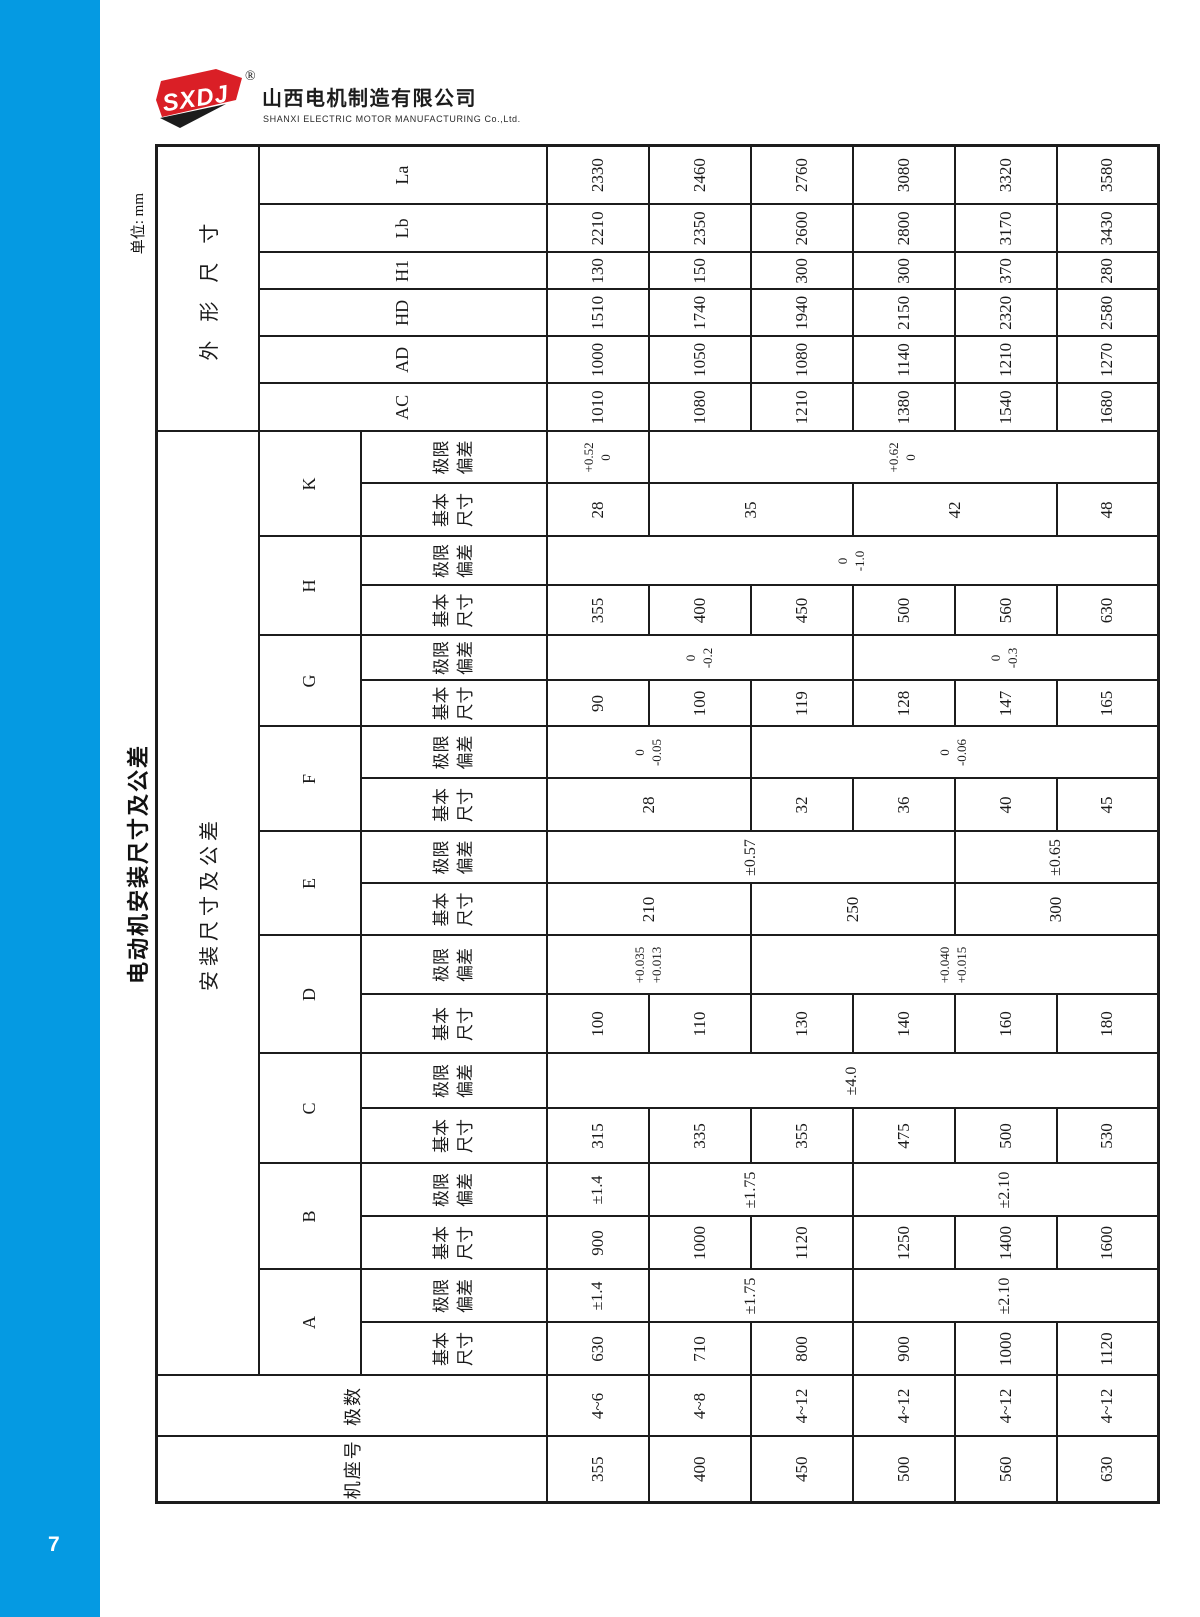 Image resolution: width=1200 pixels, height=1617 pixels. Describe the element at coordinates (369, 99) in the screenshot. I see `company-name-cn: 山西电机制造有限公司` at that location.